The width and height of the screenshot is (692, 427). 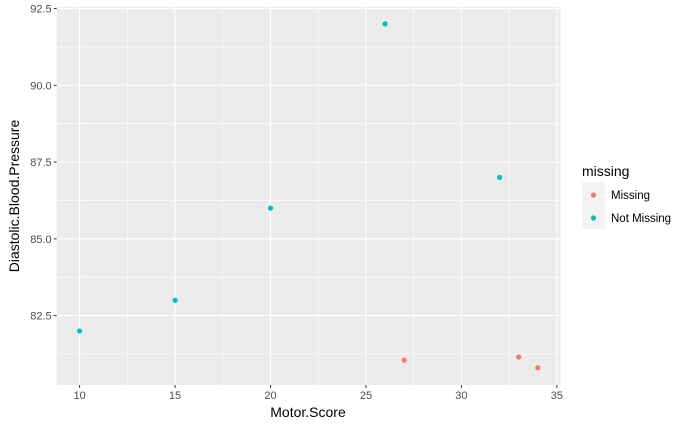 What do you see at coordinates (270, 396) in the screenshot?
I see `x-tick-label: 20` at bounding box center [270, 396].